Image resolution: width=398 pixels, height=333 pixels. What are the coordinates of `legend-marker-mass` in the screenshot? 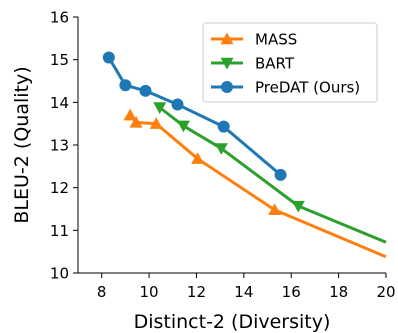 It's located at (227, 38).